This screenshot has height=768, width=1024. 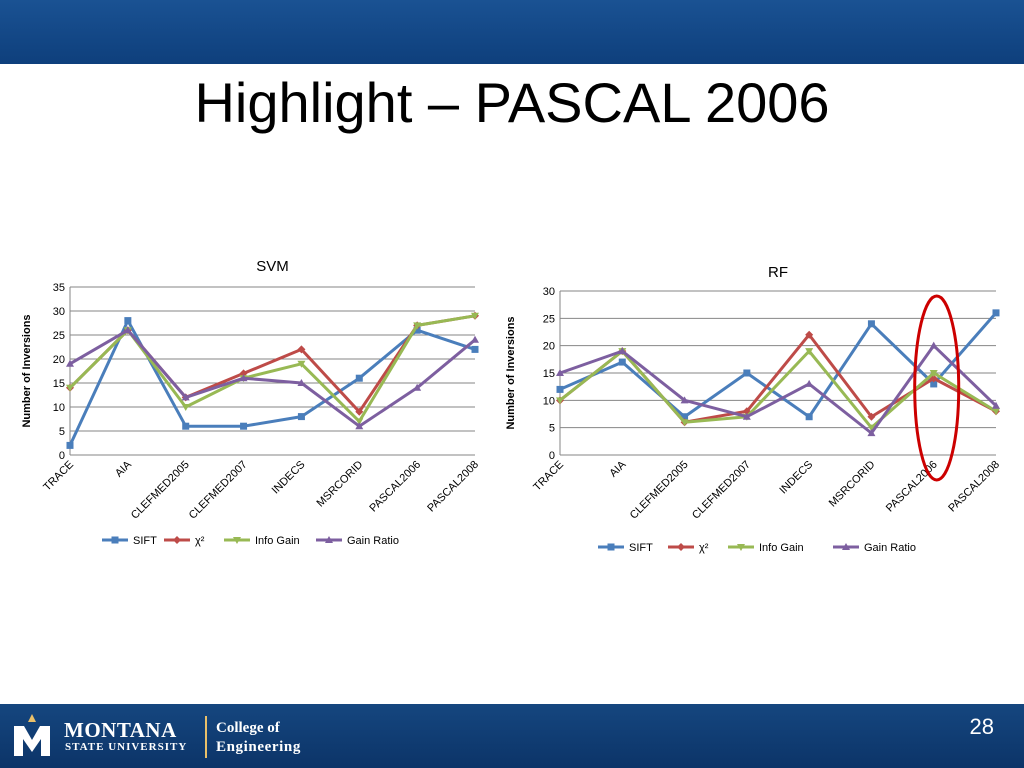 What do you see at coordinates (126, 747) in the screenshot?
I see `university-subname: STATE UNIVERSITY` at bounding box center [126, 747].